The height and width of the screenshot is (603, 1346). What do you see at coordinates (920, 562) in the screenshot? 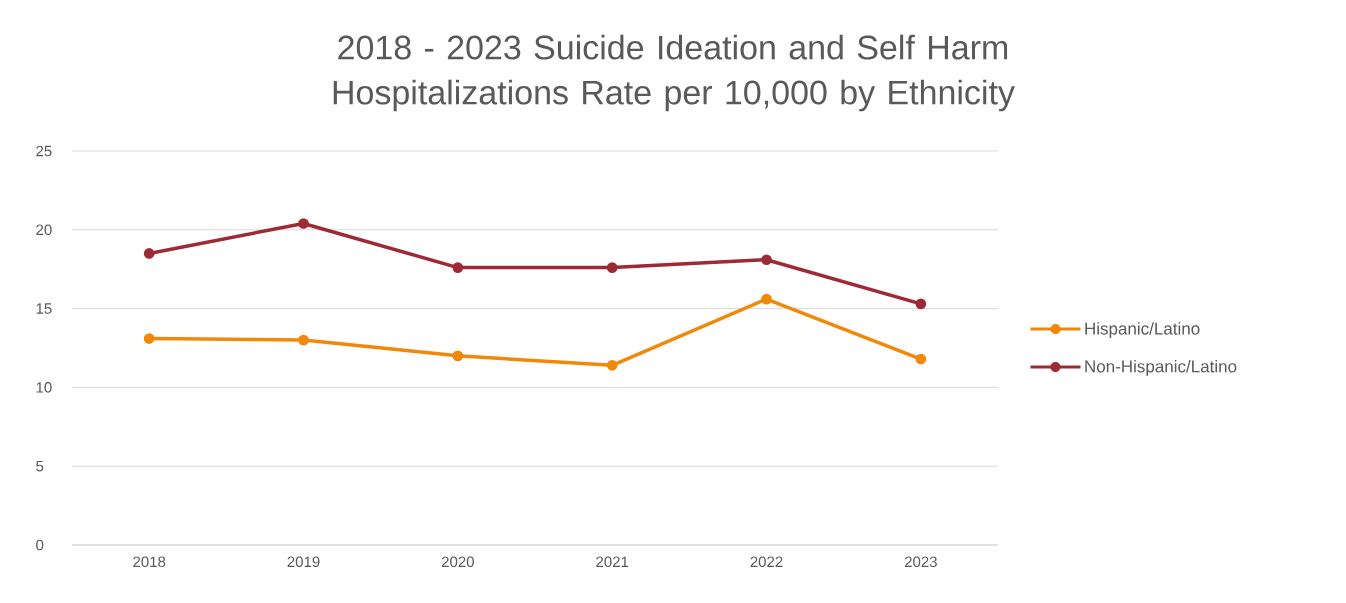
I see `x-tick-label: 2023` at bounding box center [920, 562].